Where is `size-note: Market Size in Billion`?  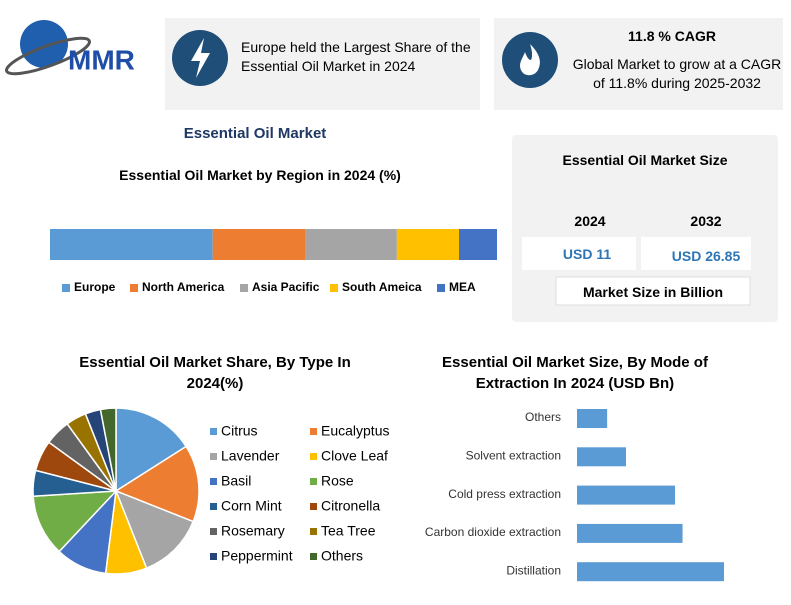
size-note: Market Size in Billion is located at coordinates (653, 292).